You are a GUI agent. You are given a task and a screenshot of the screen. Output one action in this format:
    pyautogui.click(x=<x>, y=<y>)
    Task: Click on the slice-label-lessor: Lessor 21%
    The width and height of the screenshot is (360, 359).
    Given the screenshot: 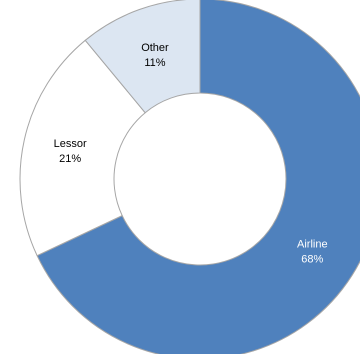 What is the action you would take?
    pyautogui.click(x=70, y=151)
    